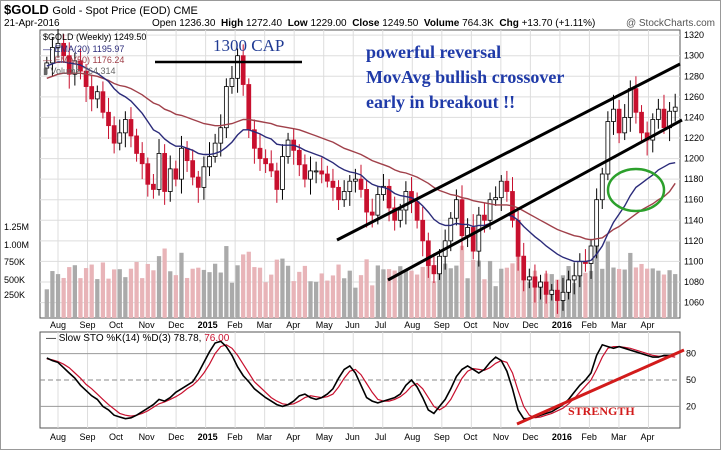  I want to click on sto-x-tick-label: Feb, so click(235, 437).